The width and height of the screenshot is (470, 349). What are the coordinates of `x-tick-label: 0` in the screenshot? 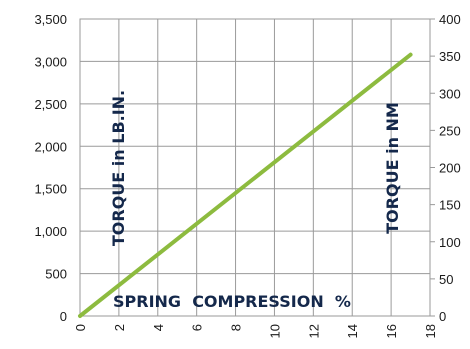 It's located at (80, 327).